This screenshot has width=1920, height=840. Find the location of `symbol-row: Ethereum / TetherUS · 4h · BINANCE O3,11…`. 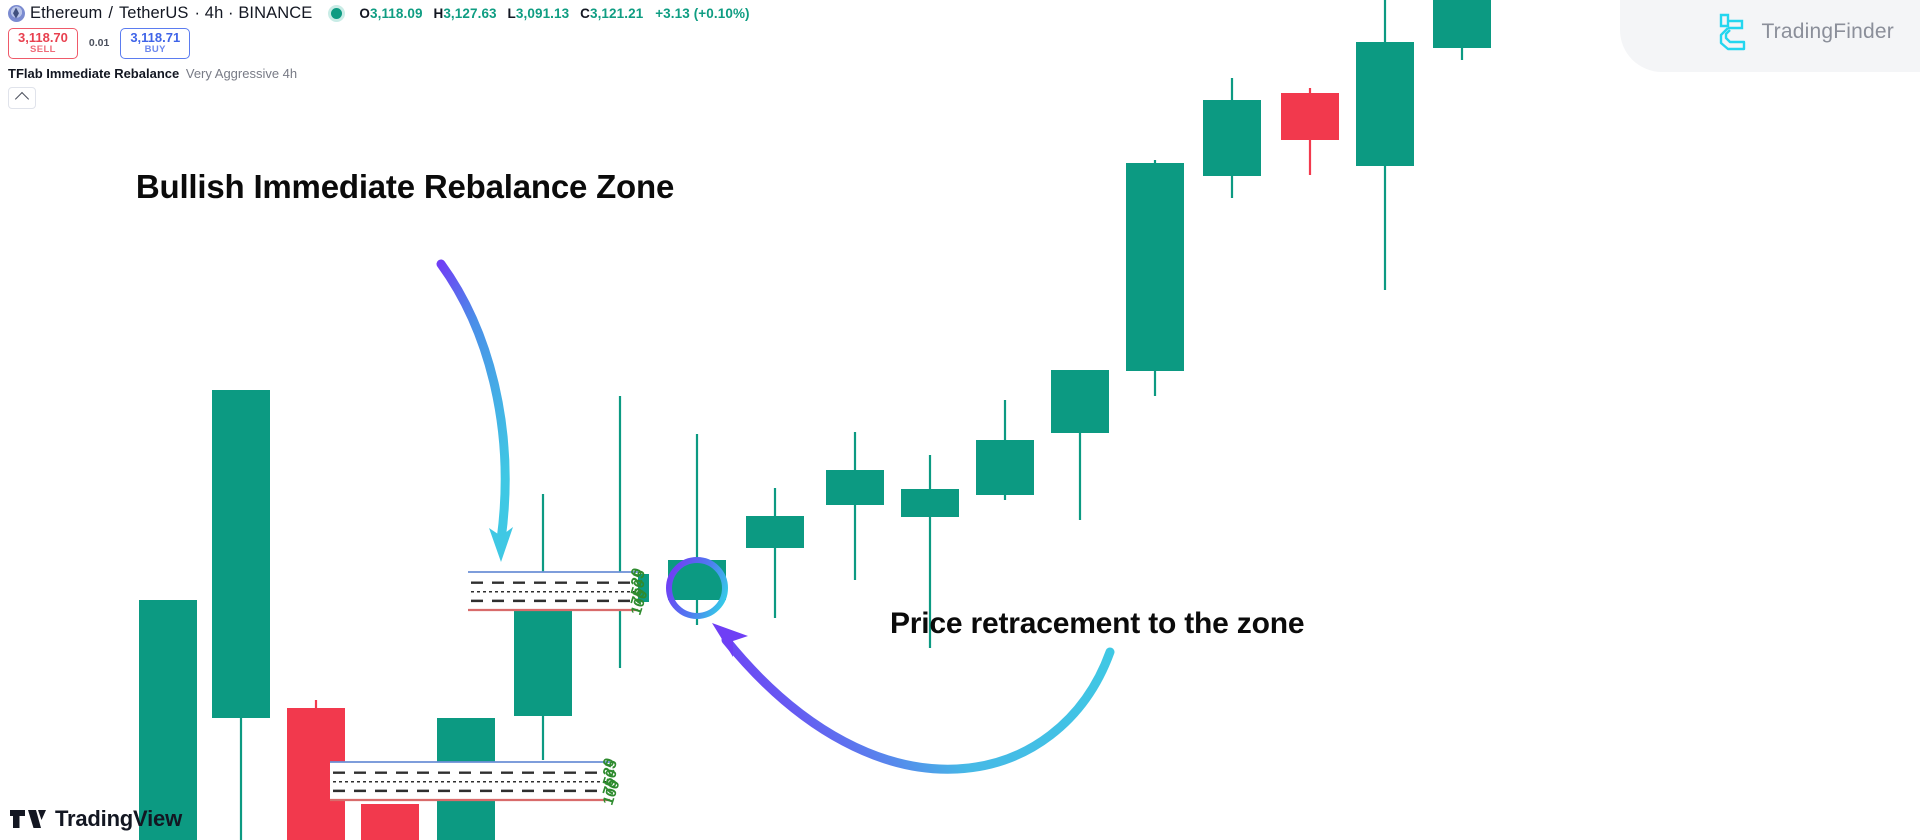

symbol-row: Ethereum / TetherUS · 4h · BINANCE O3,11… is located at coordinates (379, 13).